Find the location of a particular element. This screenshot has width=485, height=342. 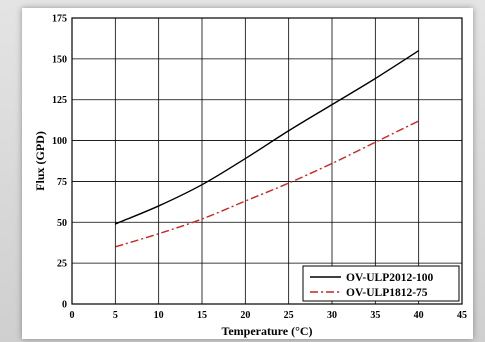

x-tick-label: 35 is located at coordinates (375, 315).